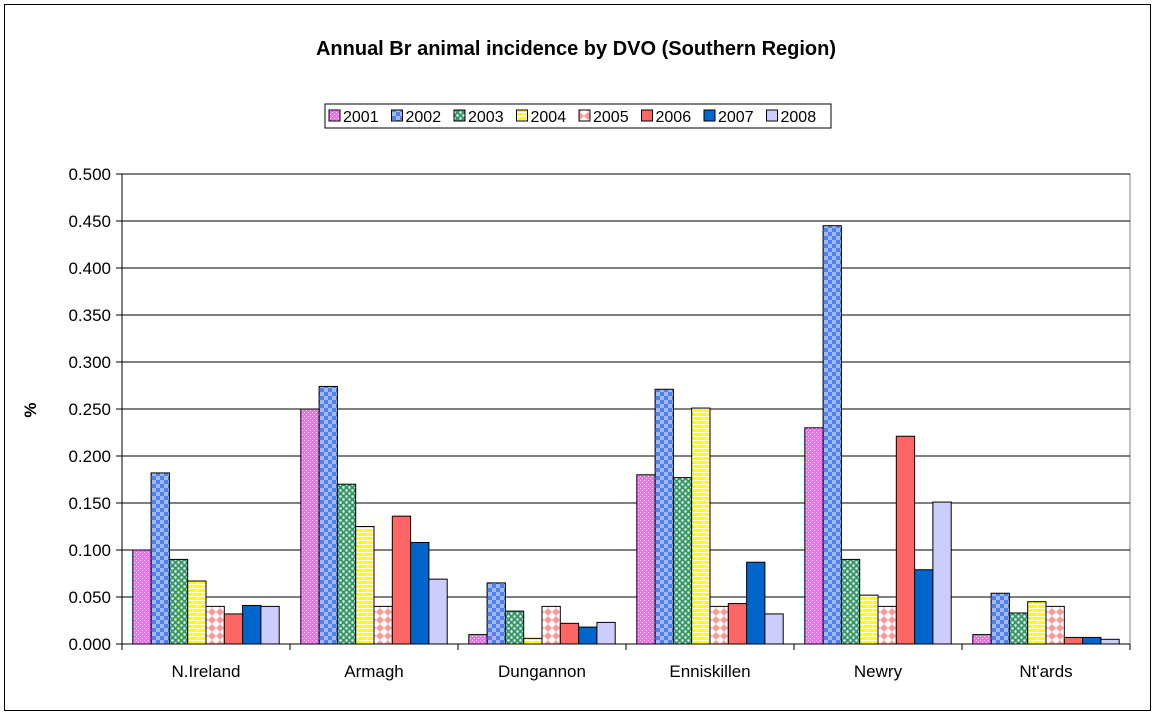 The height and width of the screenshot is (716, 1156). Describe the element at coordinates (89, 597) in the screenshot. I see `y-tick-label: 0.050` at that location.